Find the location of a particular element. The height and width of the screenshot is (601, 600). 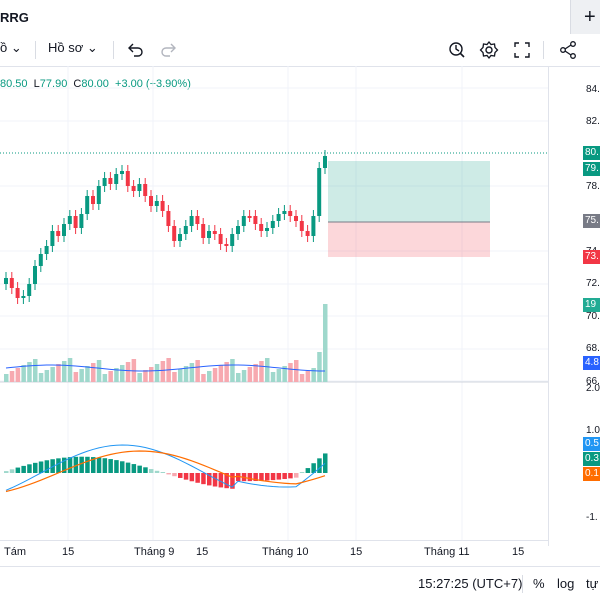

signal-tag: 0.1 is located at coordinates (591, 474).